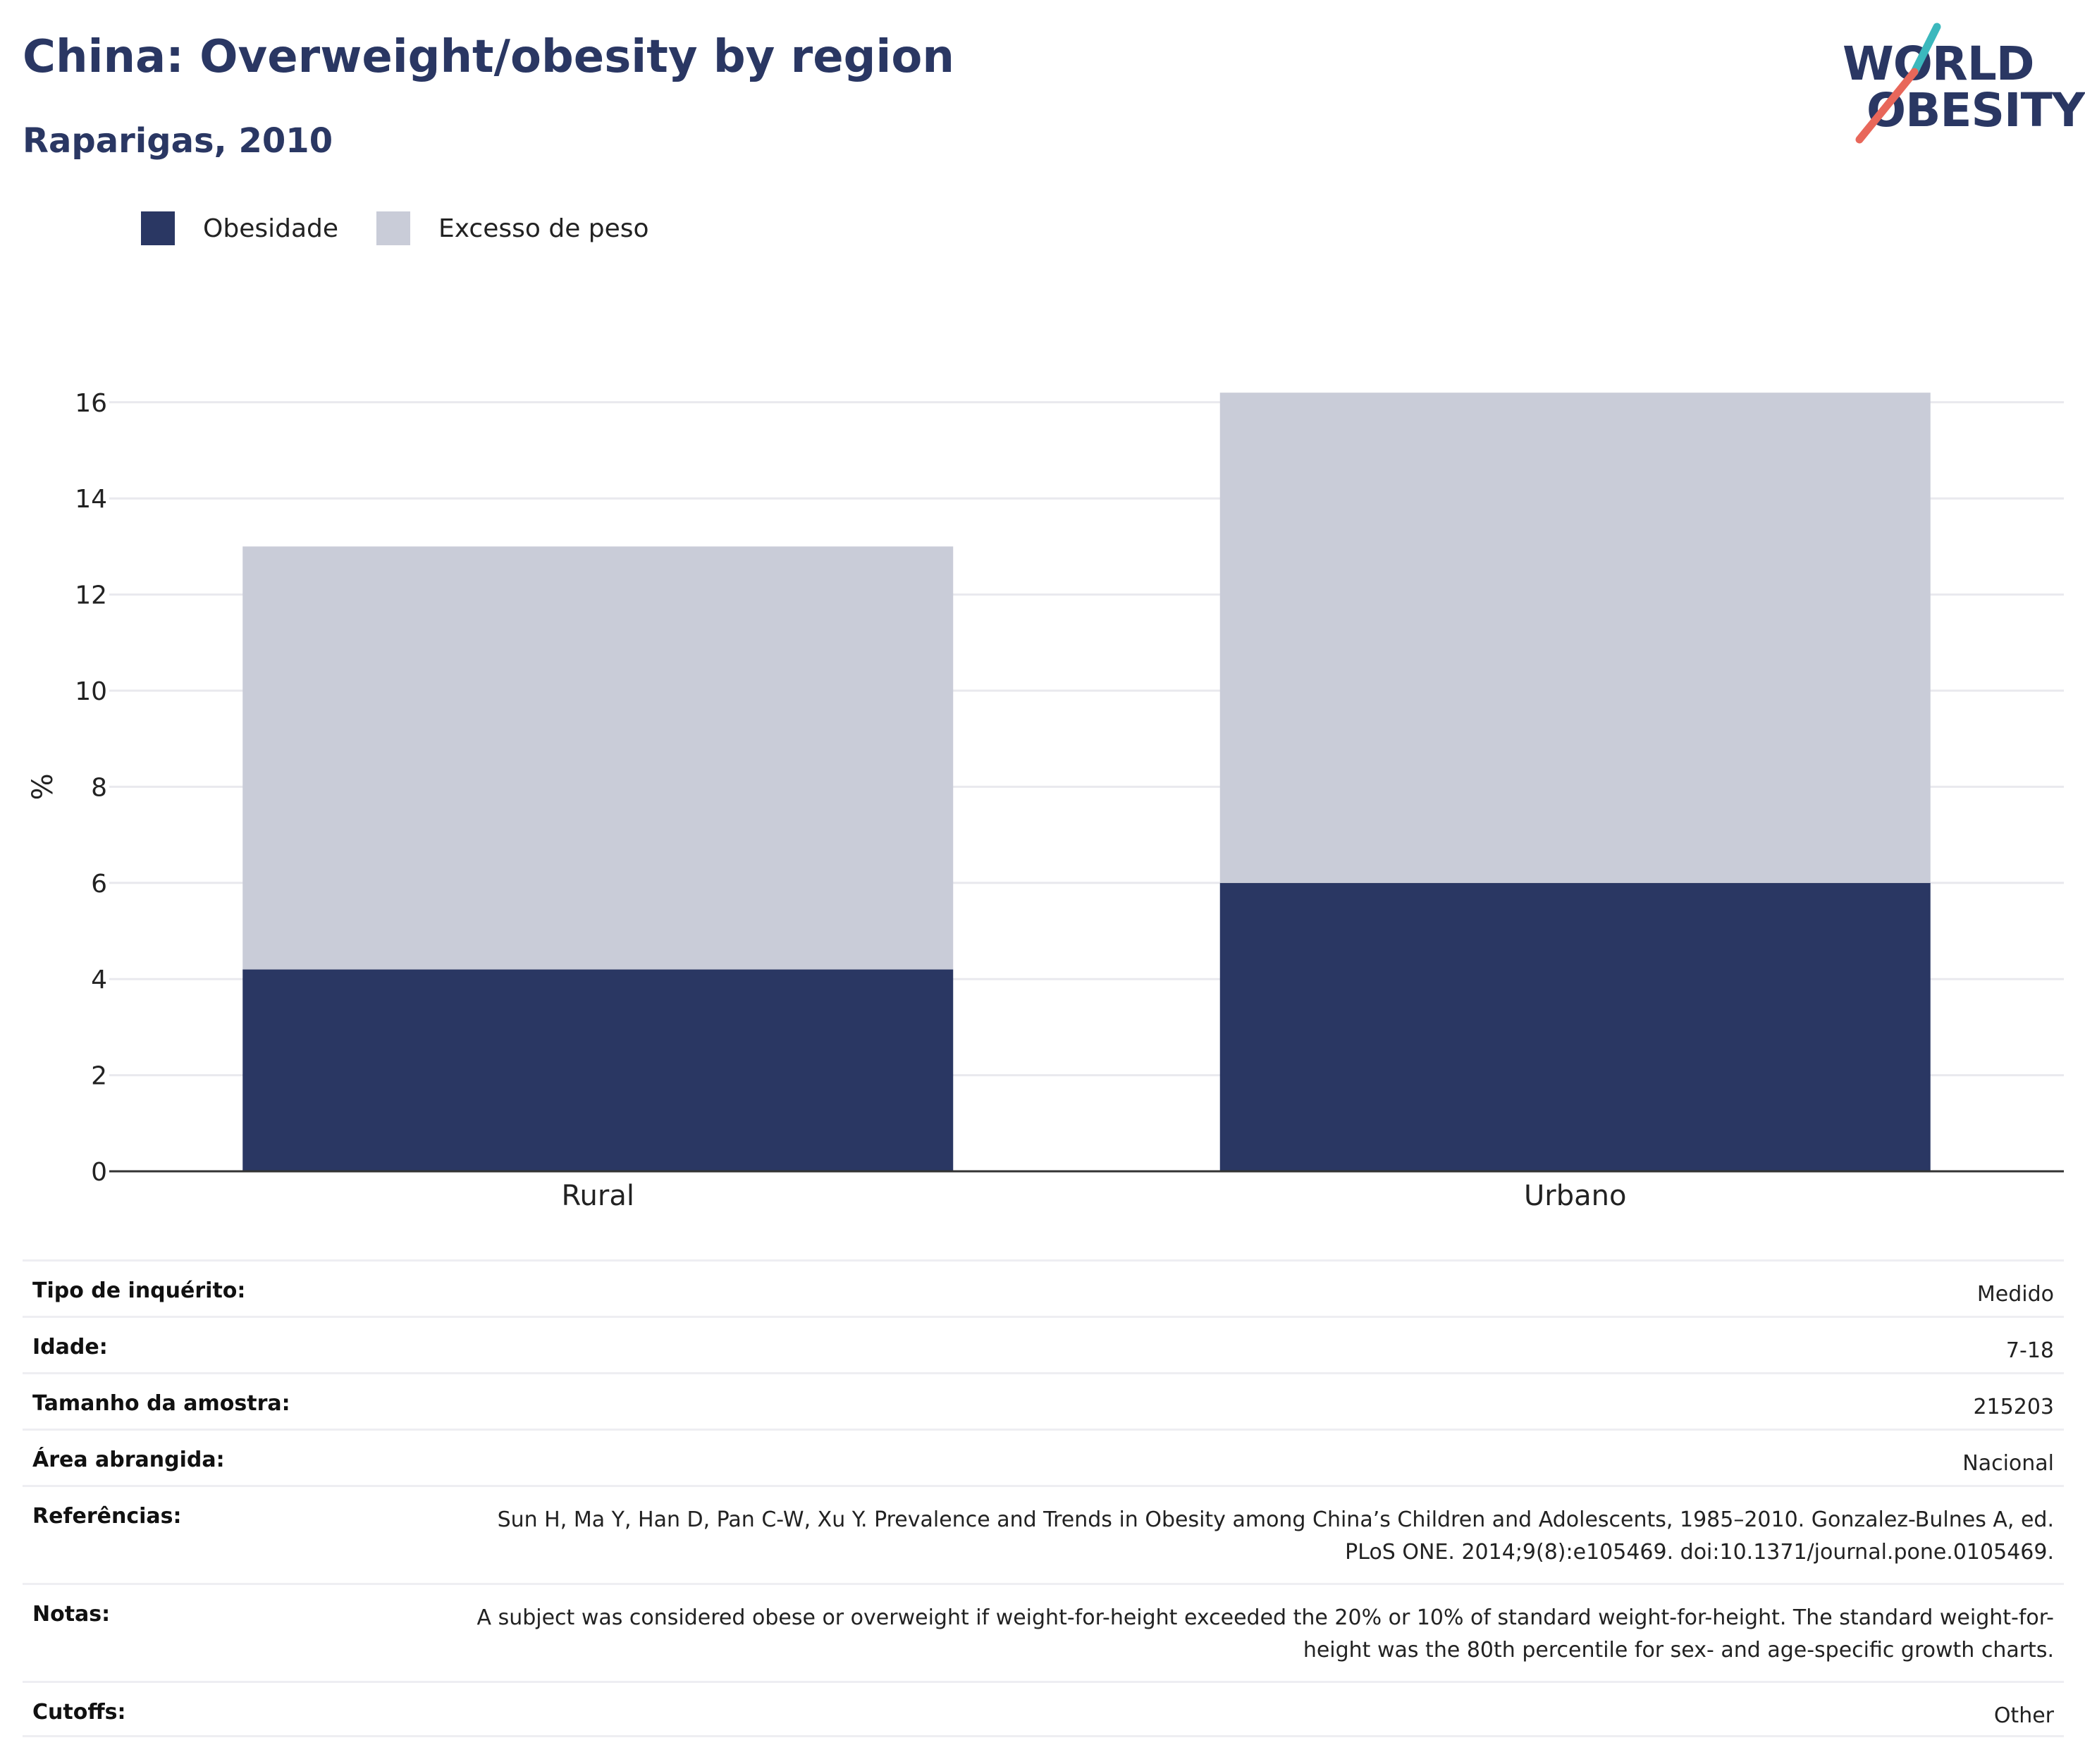  I want to click on chart-title: China: Overweight/obesity by region, so click(488, 57).